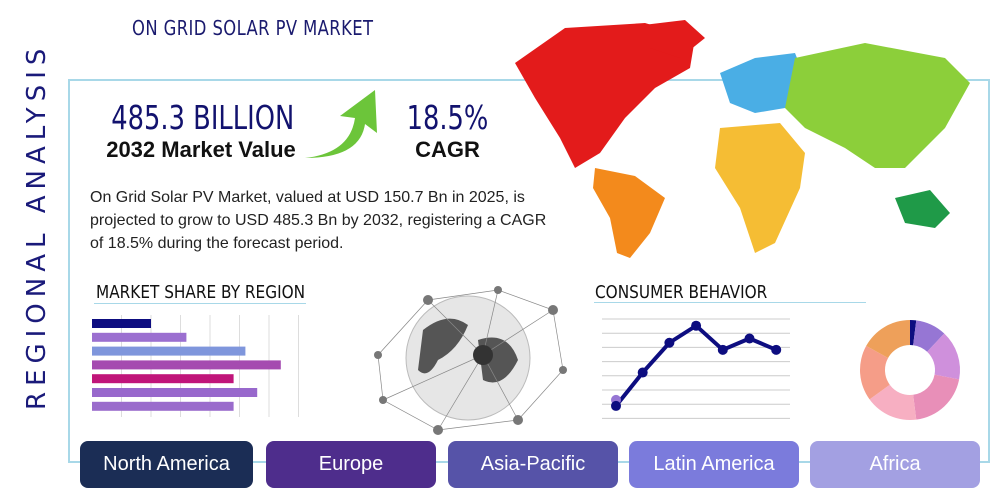 The width and height of the screenshot is (1000, 500). Describe the element at coordinates (714, 464) in the screenshot. I see `region-button-latin-america: Latin America` at that location.